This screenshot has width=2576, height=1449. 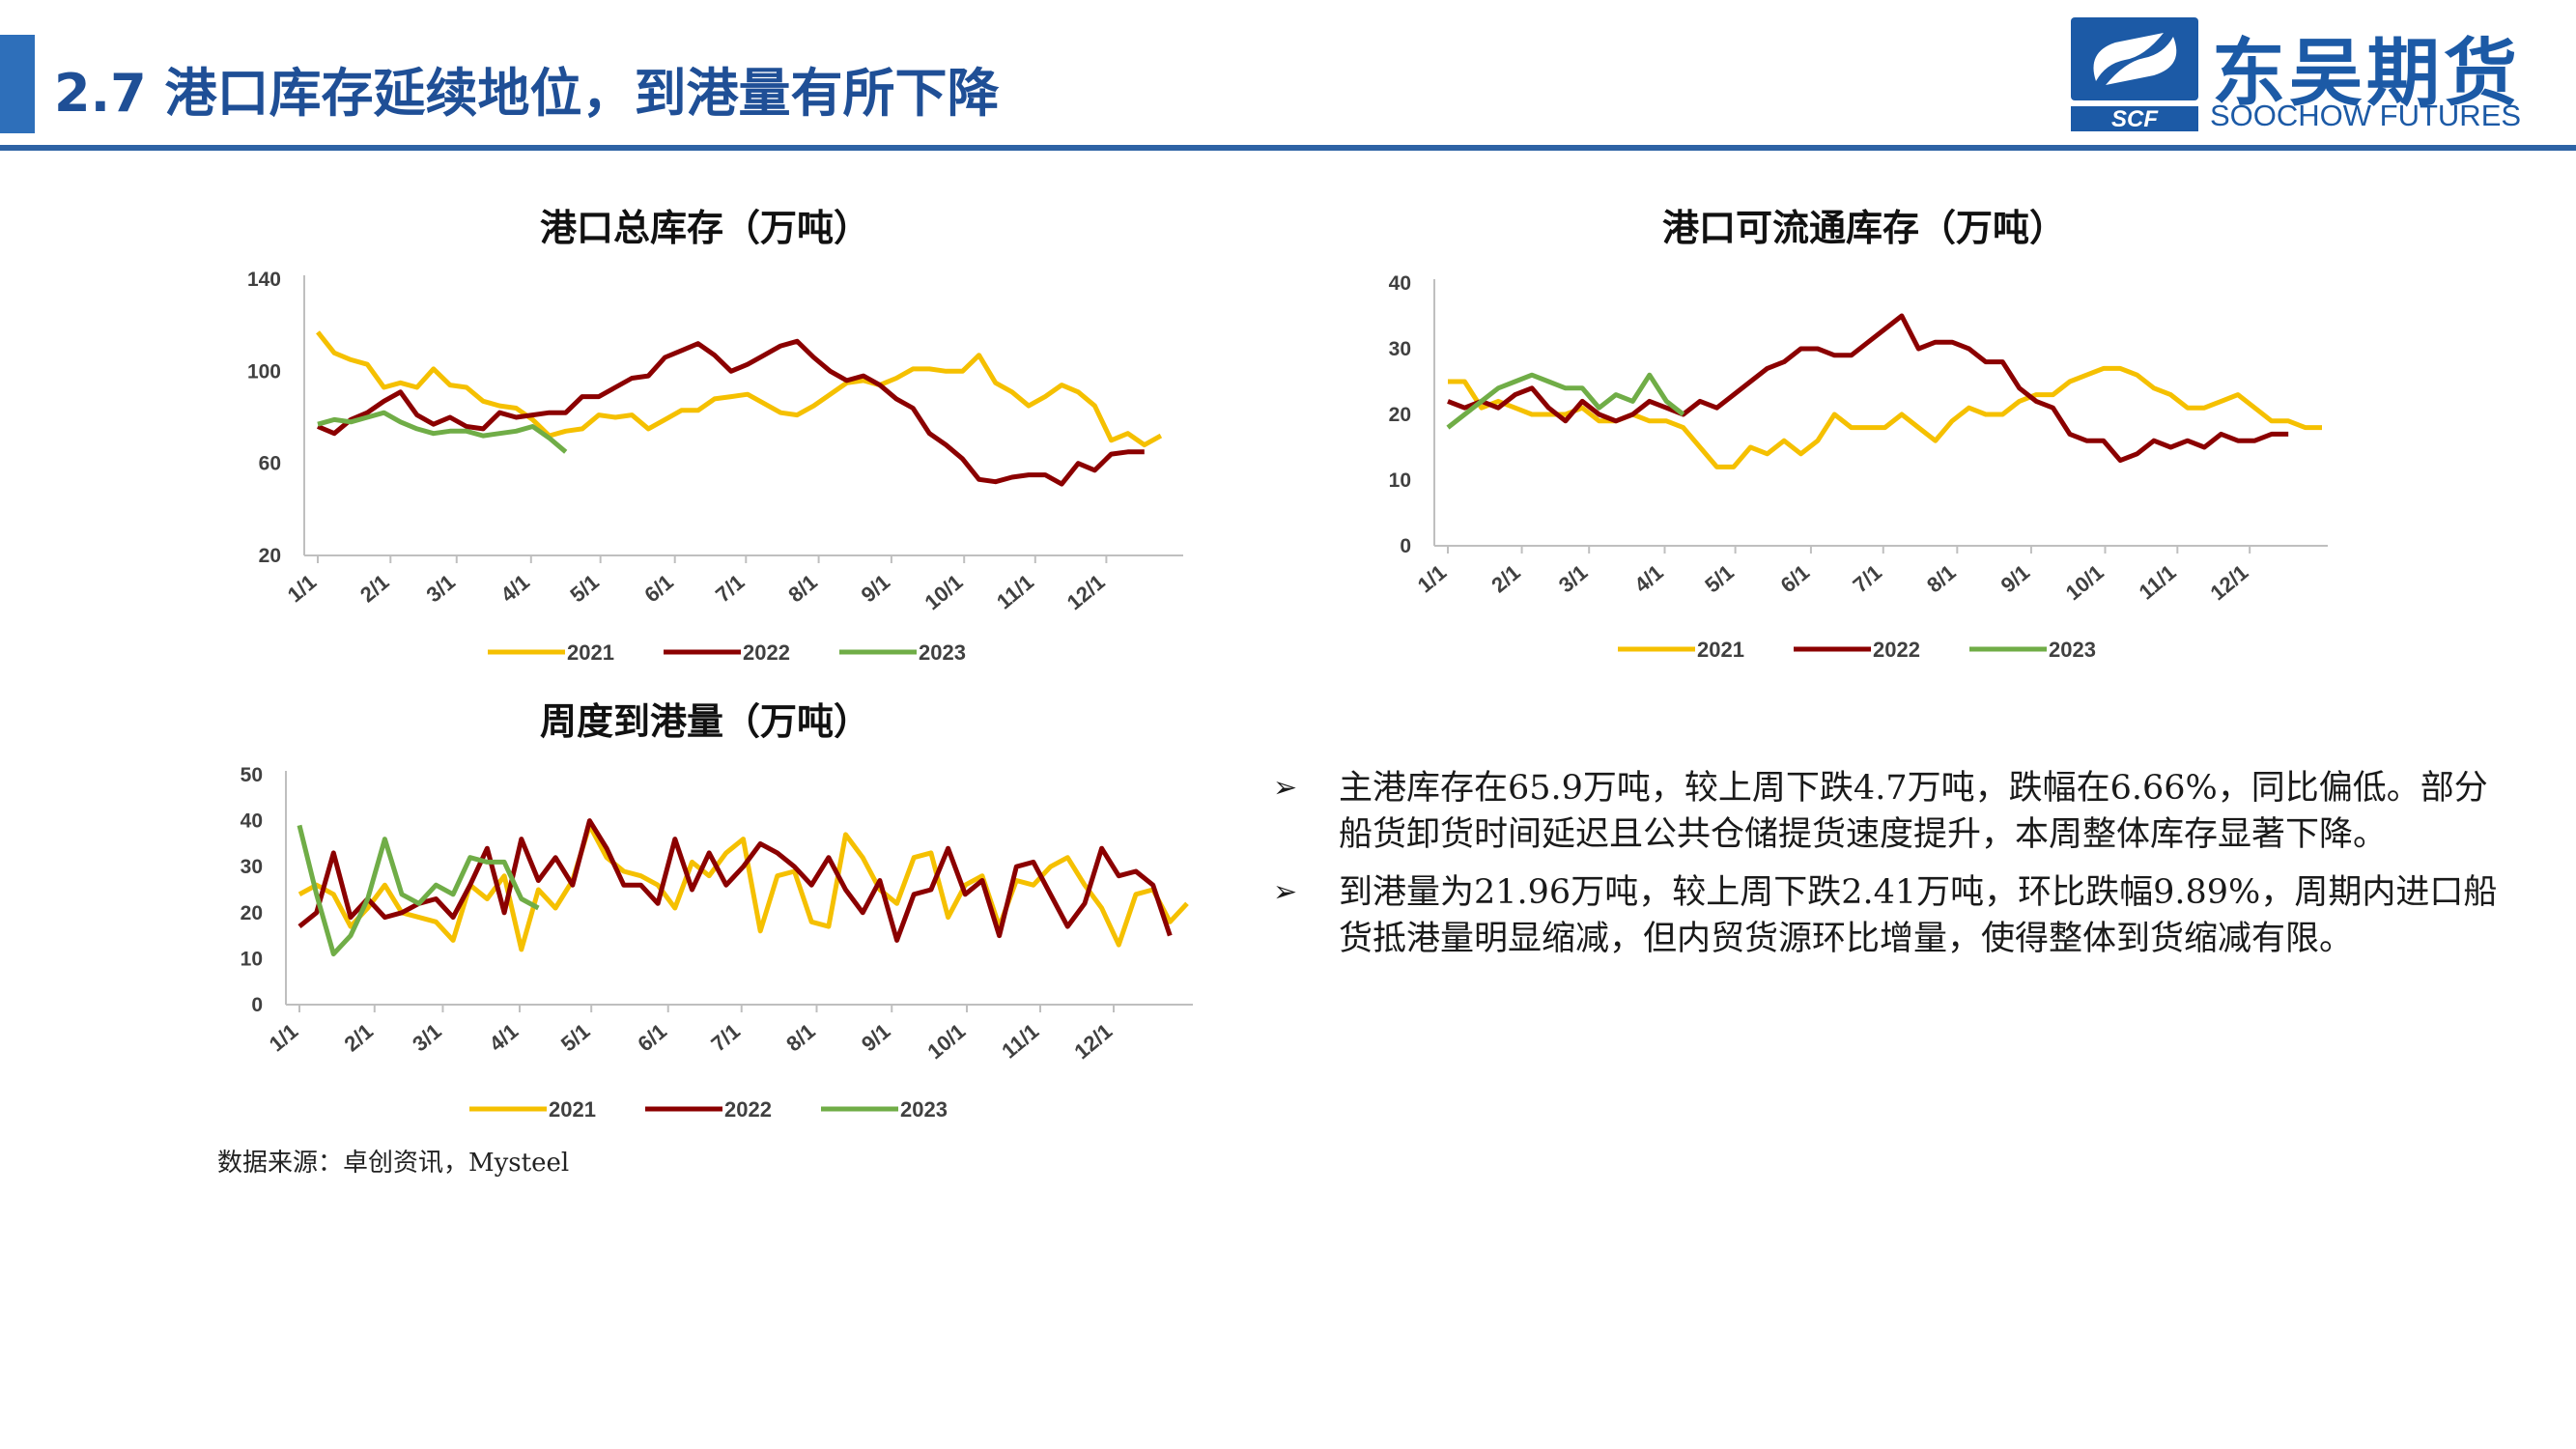 I want to click on y-tick-label: 100, so click(x=264, y=371).